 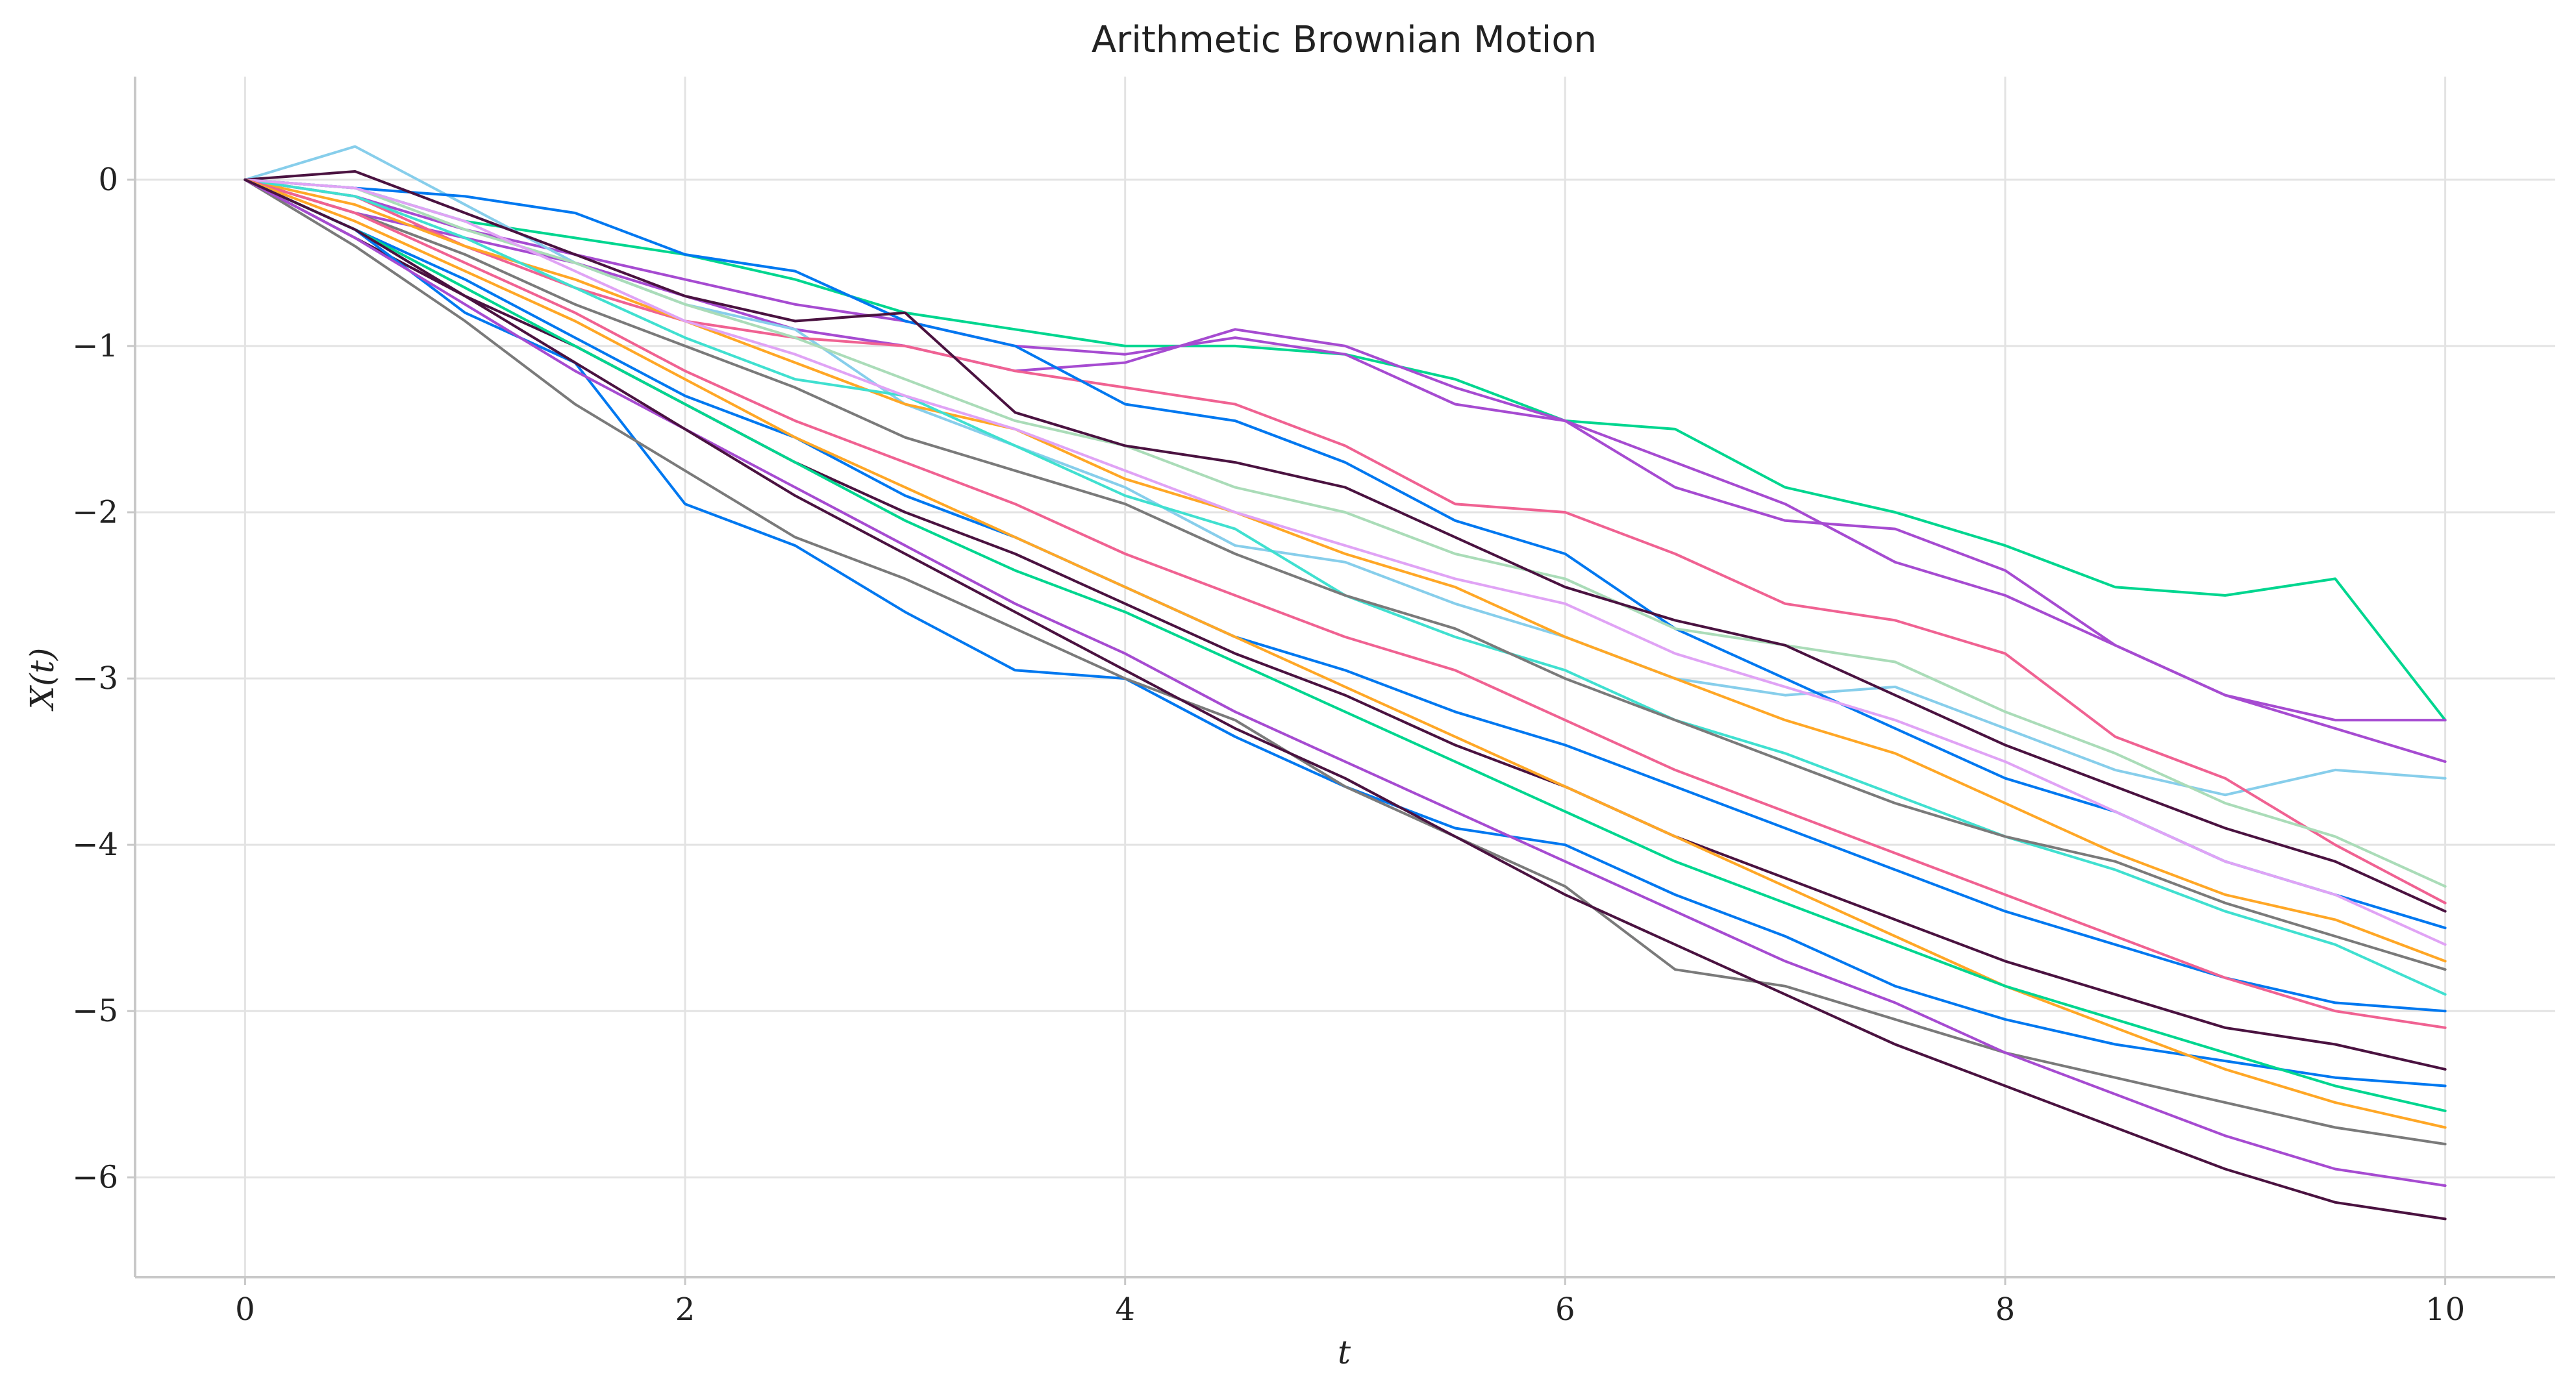 I want to click on x-tick-label: 0, so click(x=245, y=1309).